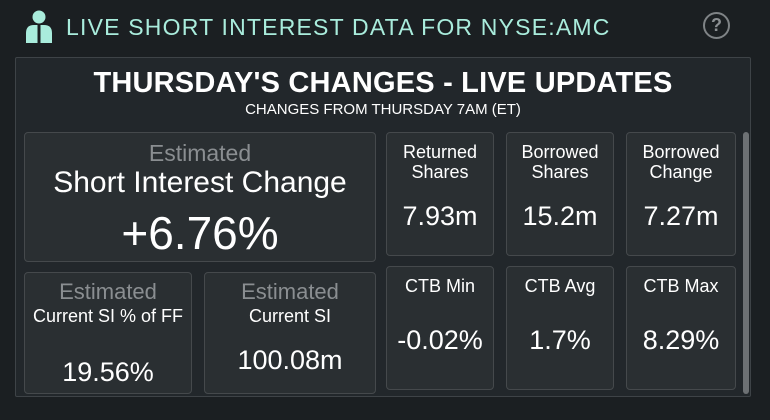  Describe the element at coordinates (108, 372) in the screenshot. I see `current-si-ff-value: 19.56%` at that location.